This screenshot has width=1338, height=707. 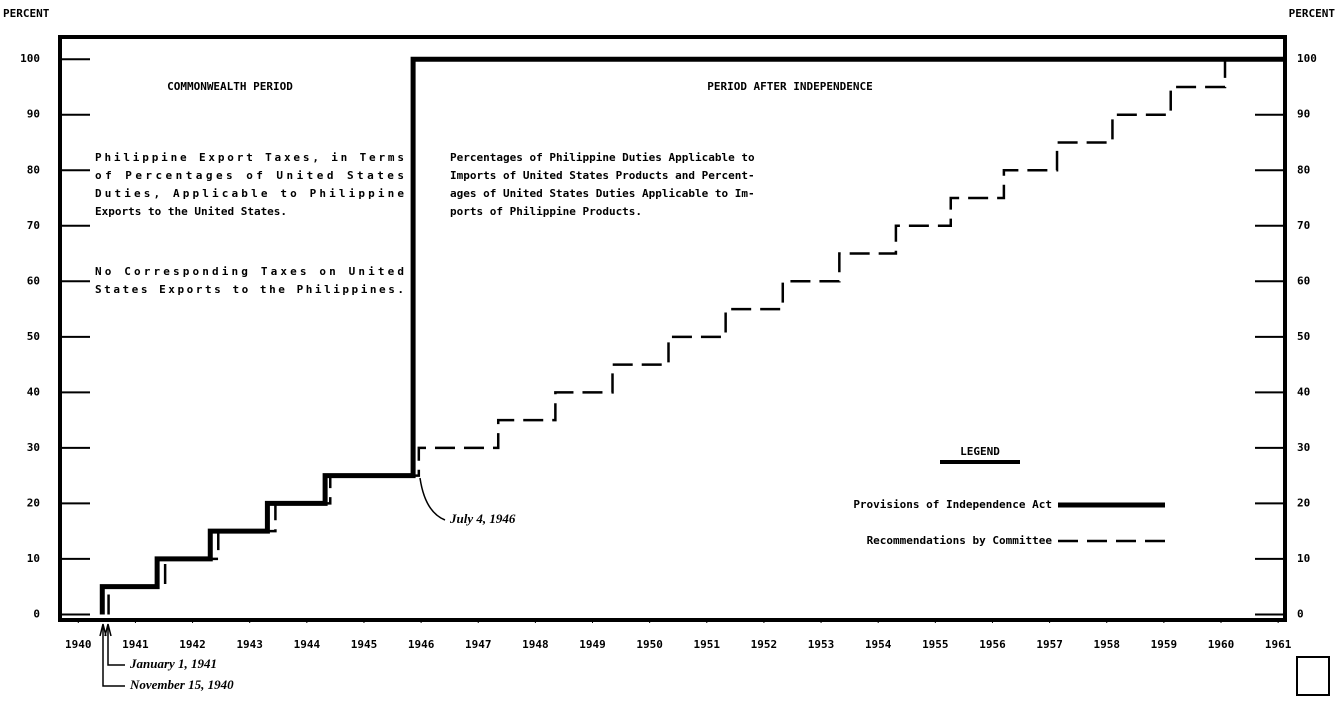 What do you see at coordinates (1049, 644) in the screenshot?
I see `x-tick-label: 1957` at bounding box center [1049, 644].